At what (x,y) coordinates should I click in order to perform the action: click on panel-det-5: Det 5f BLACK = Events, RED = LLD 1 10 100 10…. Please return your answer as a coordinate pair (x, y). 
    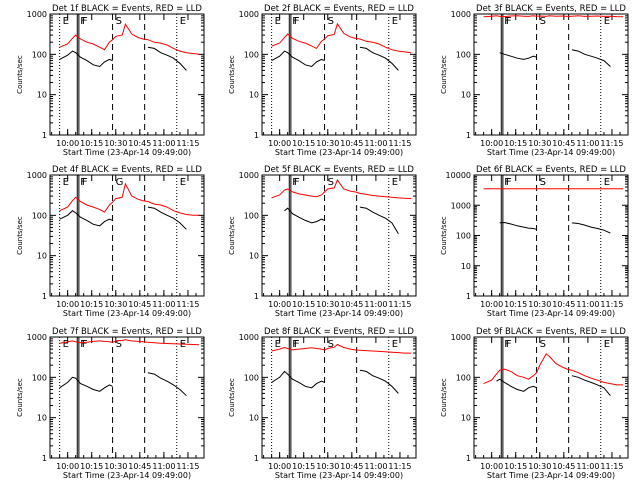
    Looking at the image, I should click on (322, 241).